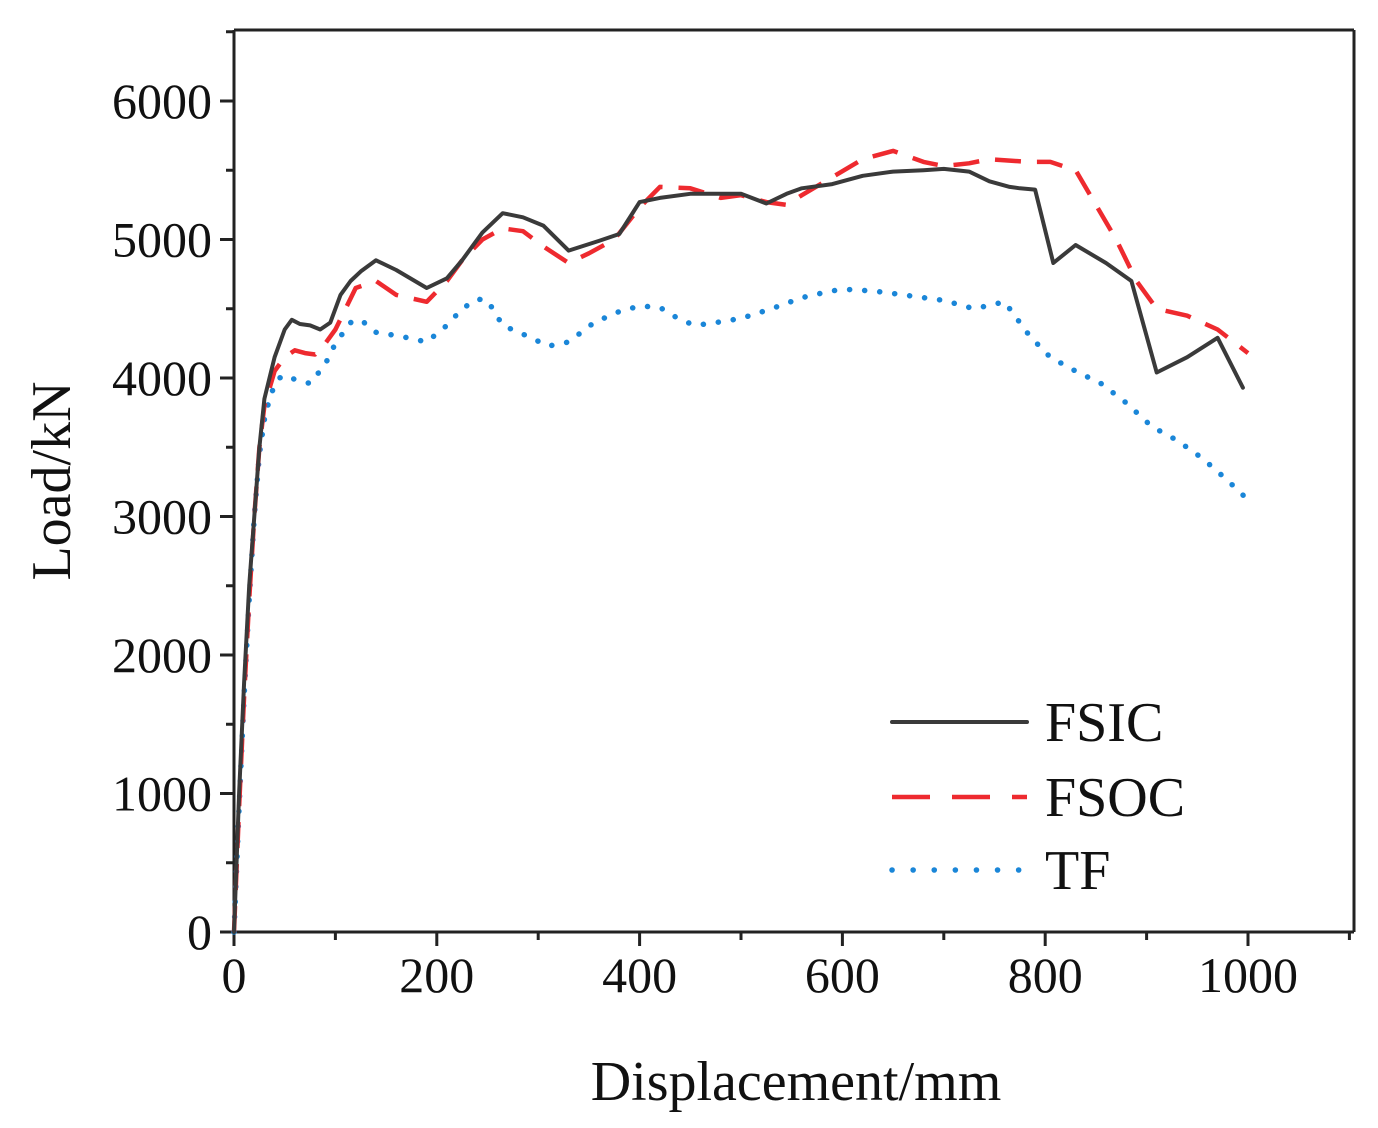 This screenshot has height=1128, width=1378. What do you see at coordinates (52, 480) in the screenshot?
I see `y-axis-title: Load/kN` at bounding box center [52, 480].